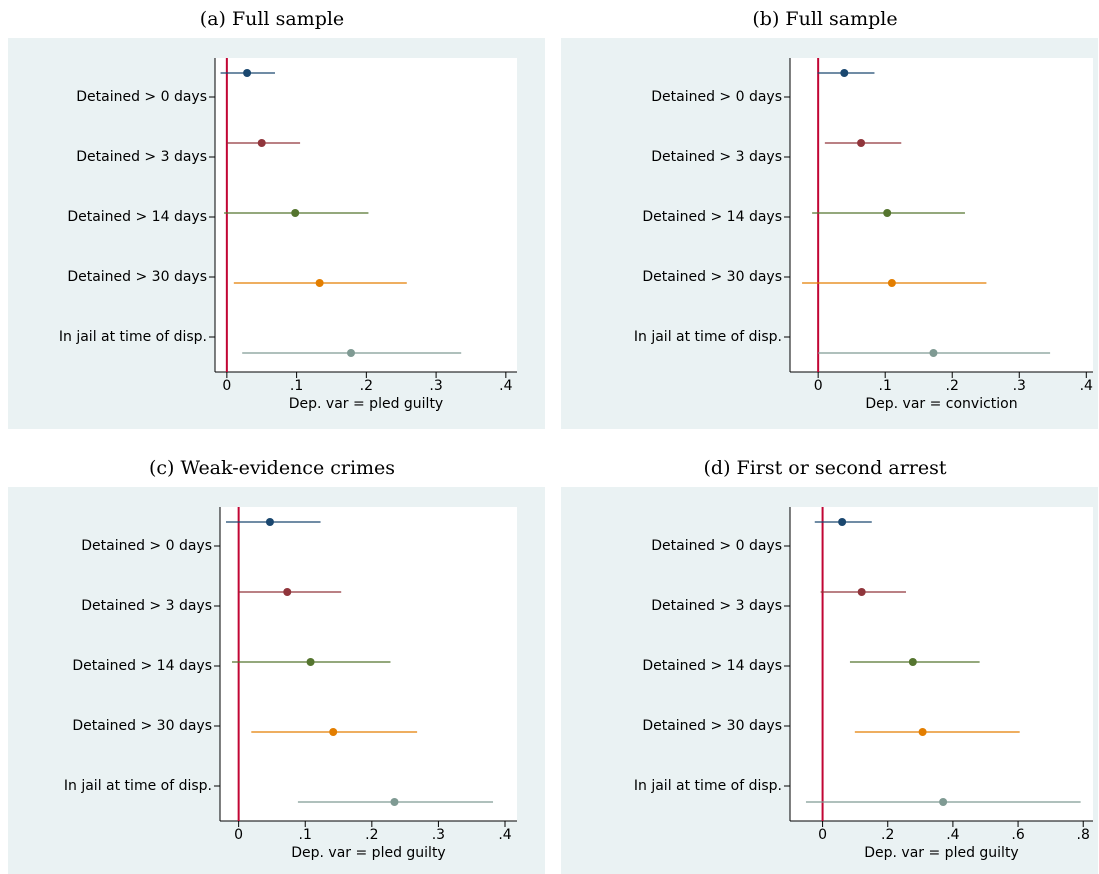  Describe the element at coordinates (272, 468) in the screenshot. I see `panel-title: (c) Weak-evidence crimes` at that location.